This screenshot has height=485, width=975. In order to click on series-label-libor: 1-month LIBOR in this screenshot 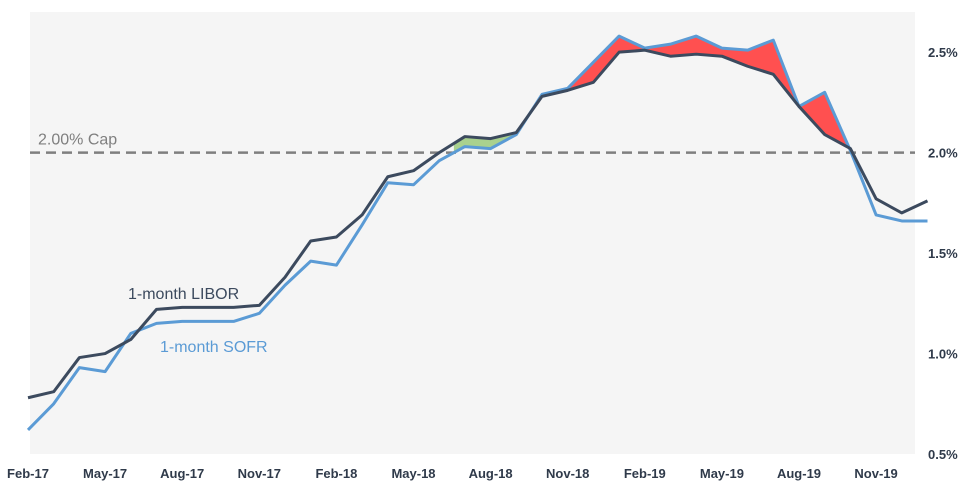, I will do `click(183, 294)`.